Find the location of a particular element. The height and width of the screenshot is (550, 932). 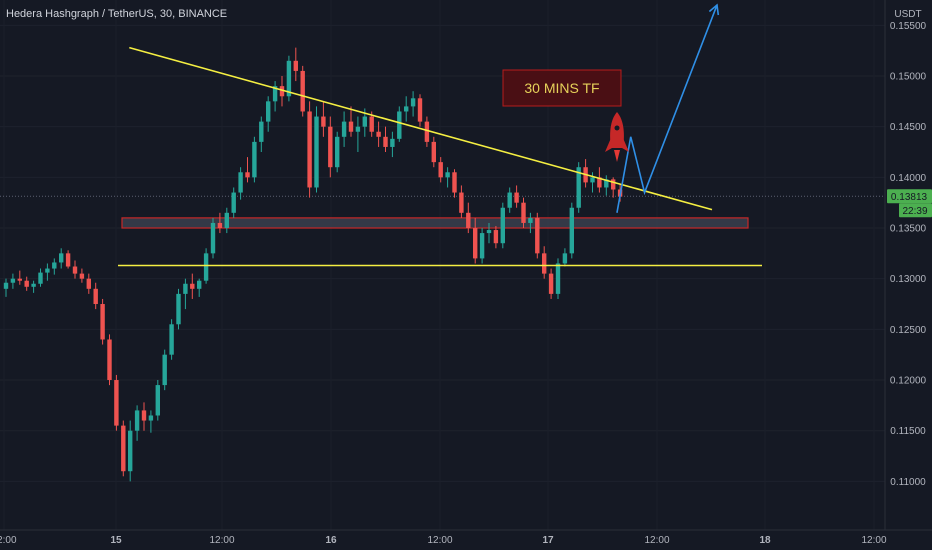

price-tick-label: 0.12000 is located at coordinates (908, 381).